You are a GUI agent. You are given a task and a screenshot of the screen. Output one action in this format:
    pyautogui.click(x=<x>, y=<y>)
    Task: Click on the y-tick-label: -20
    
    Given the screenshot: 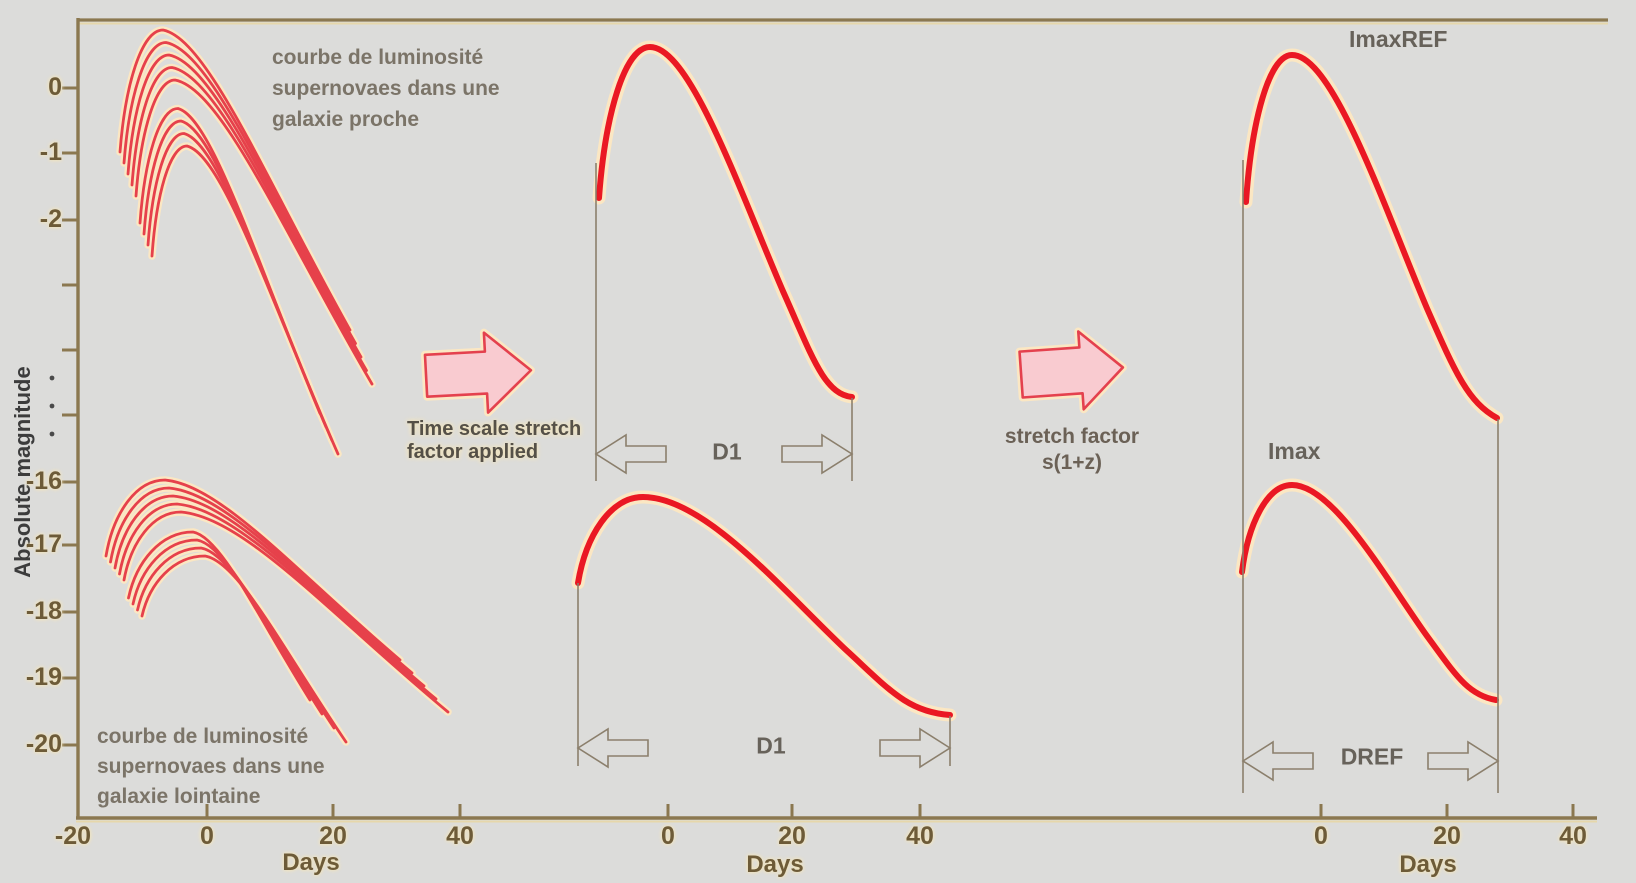 What is the action you would take?
    pyautogui.click(x=43, y=744)
    